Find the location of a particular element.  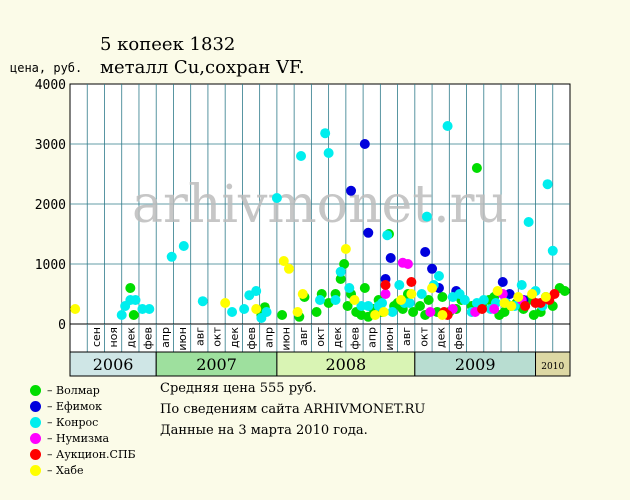

legend-label: – Нумизма is located at coordinates (78, 438).